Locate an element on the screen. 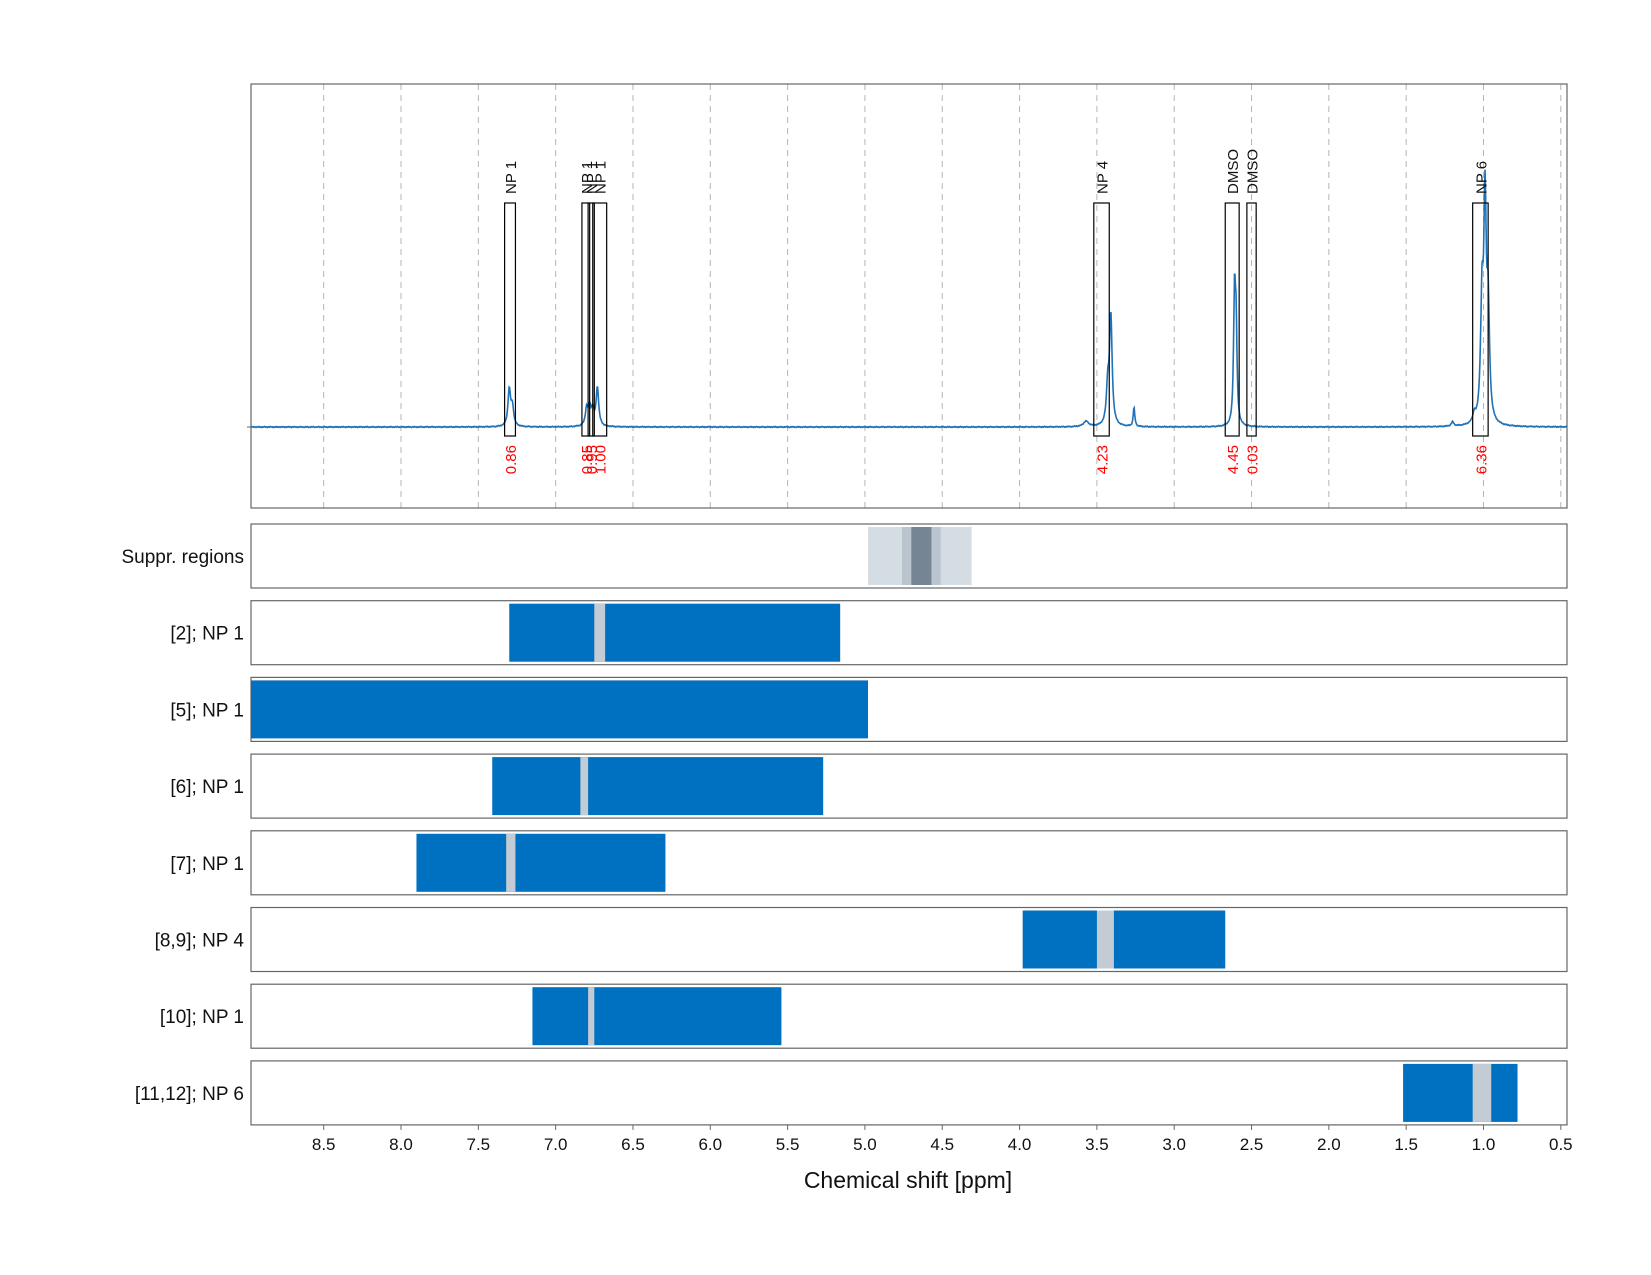  x-tick-label: 1.5 is located at coordinates (1406, 1144).